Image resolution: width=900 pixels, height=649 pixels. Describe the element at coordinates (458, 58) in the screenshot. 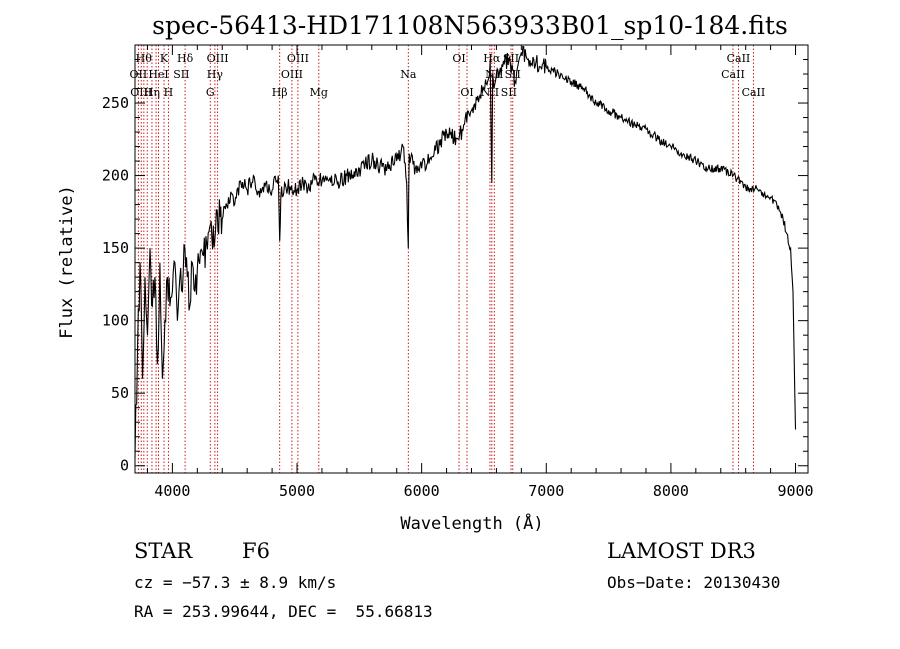

I see `line-label-5: OI` at that location.